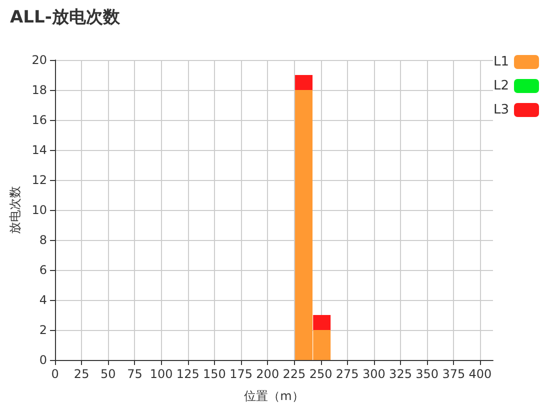 This screenshot has width=550, height=420. Describe the element at coordinates (43, 240) in the screenshot. I see `y-tick-label: 8` at that location.